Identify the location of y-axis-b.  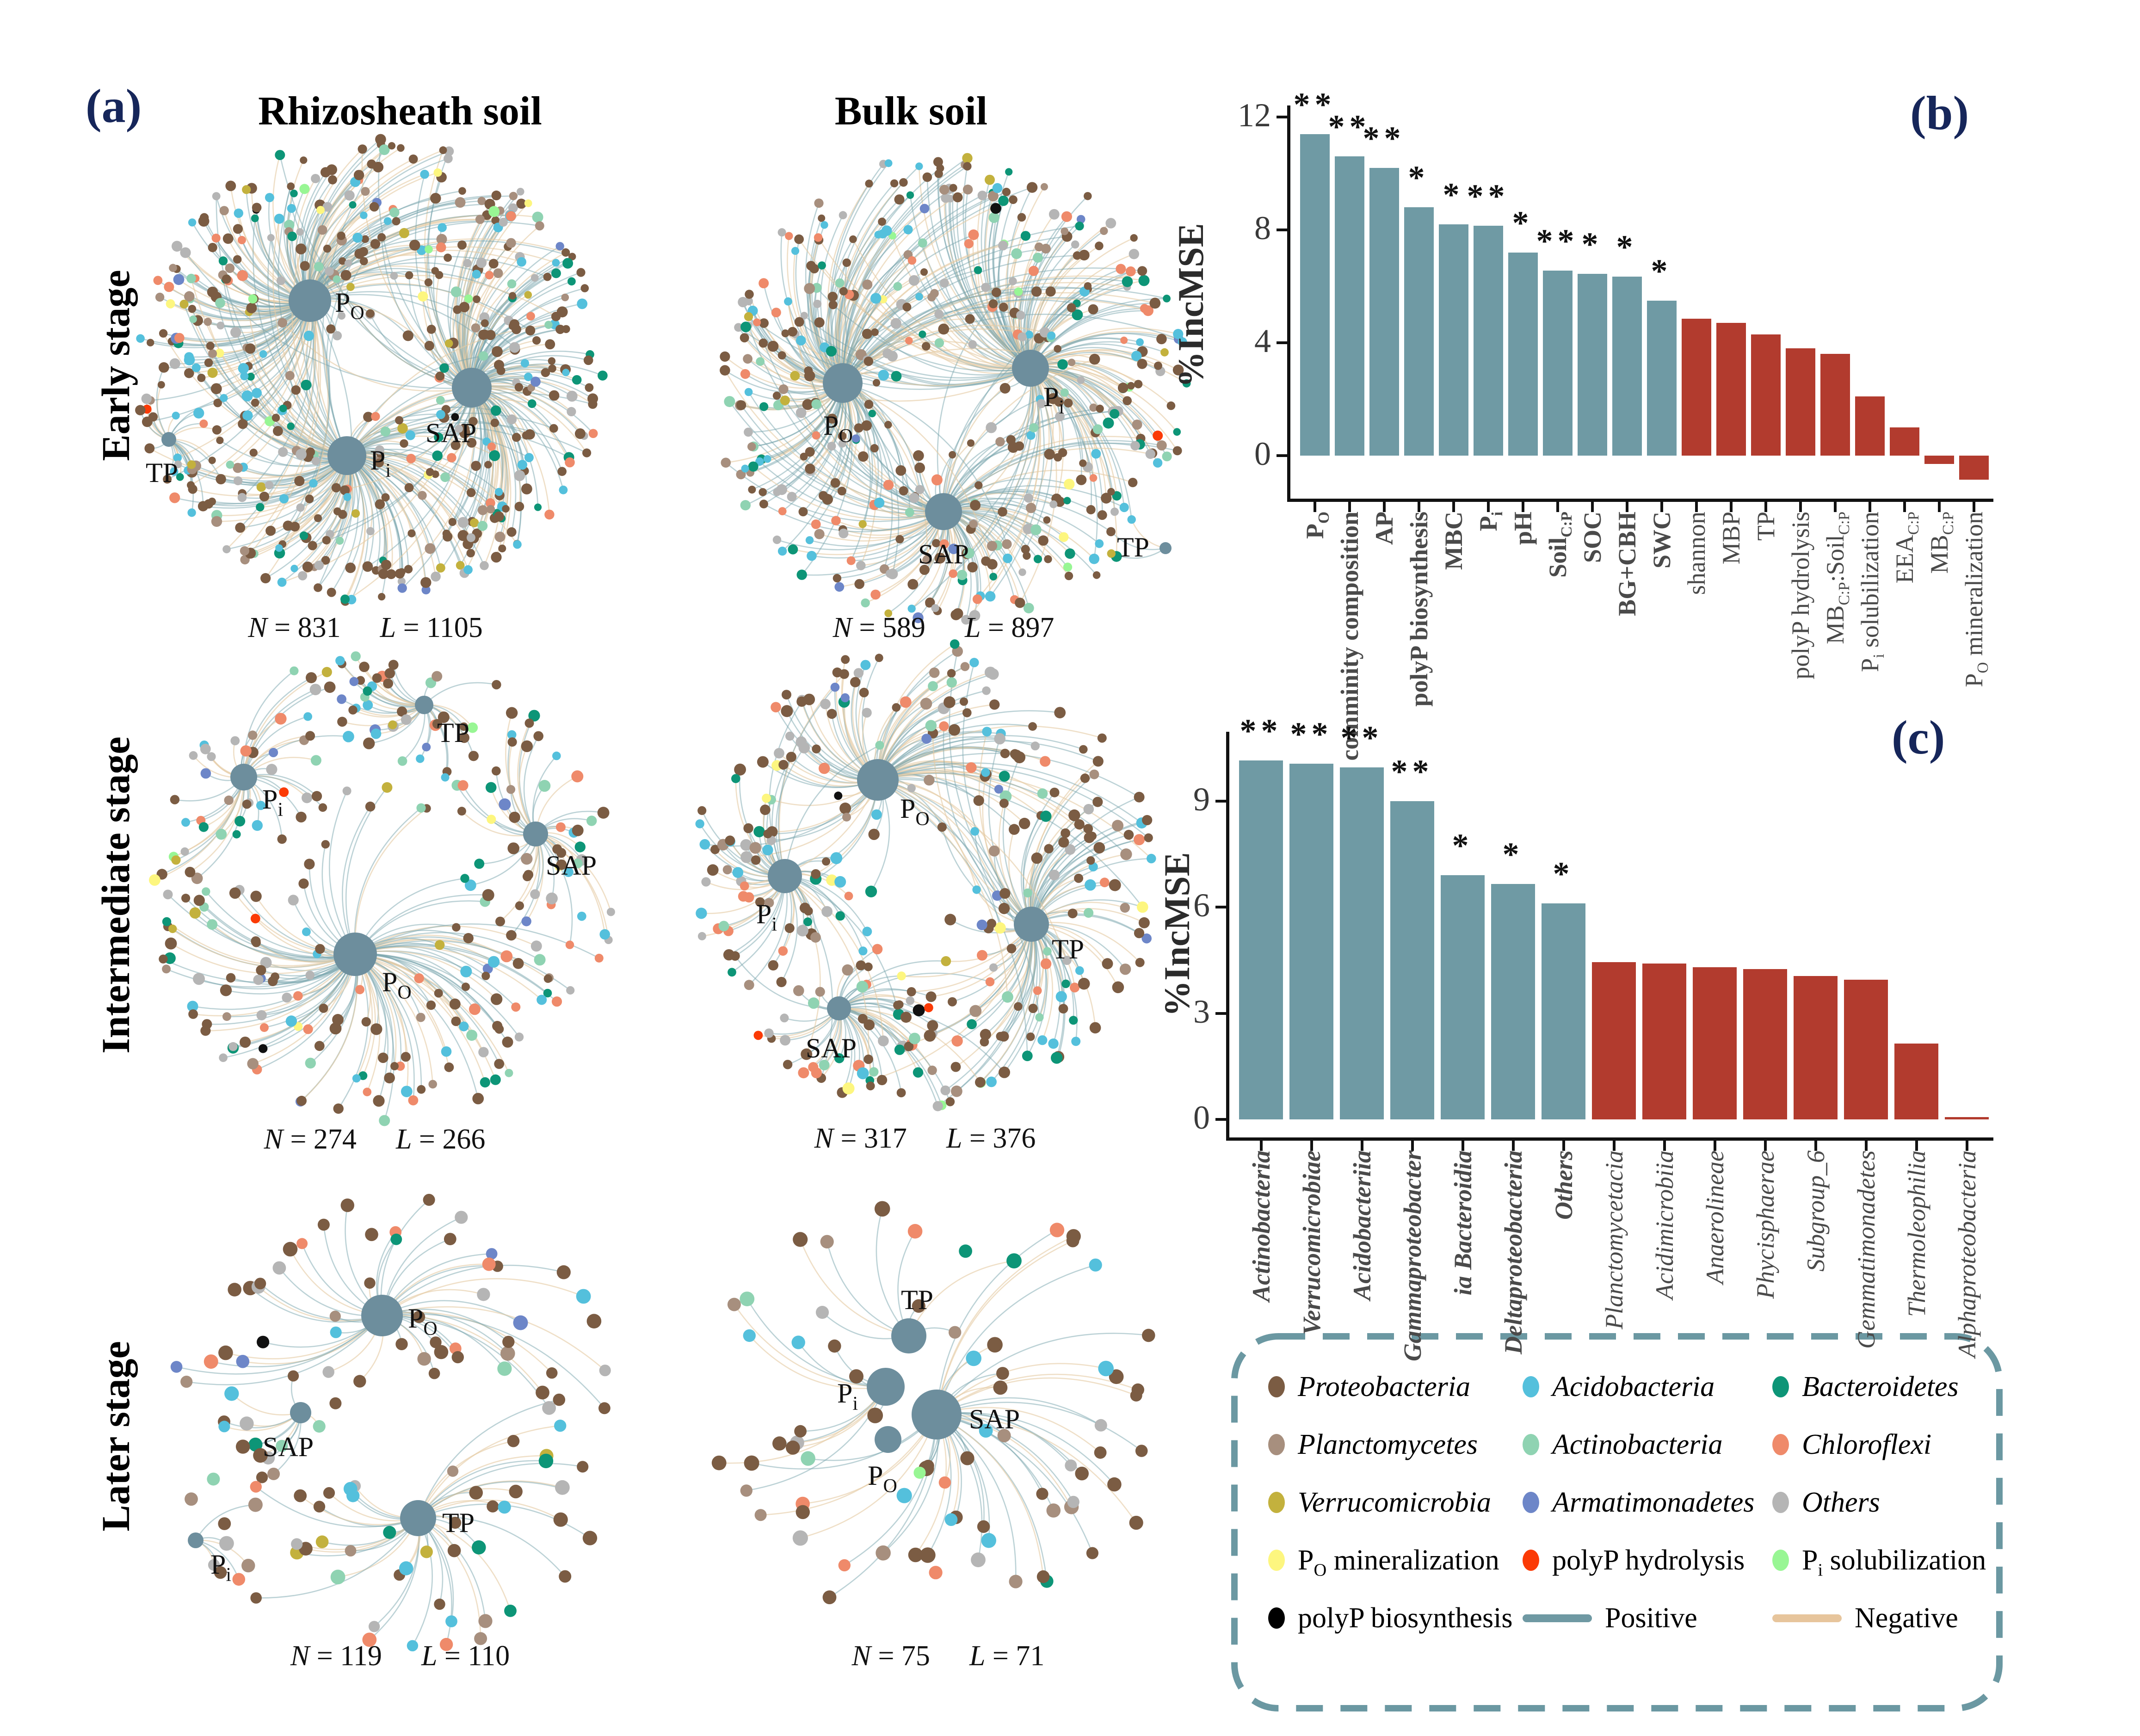
(1288, 303).